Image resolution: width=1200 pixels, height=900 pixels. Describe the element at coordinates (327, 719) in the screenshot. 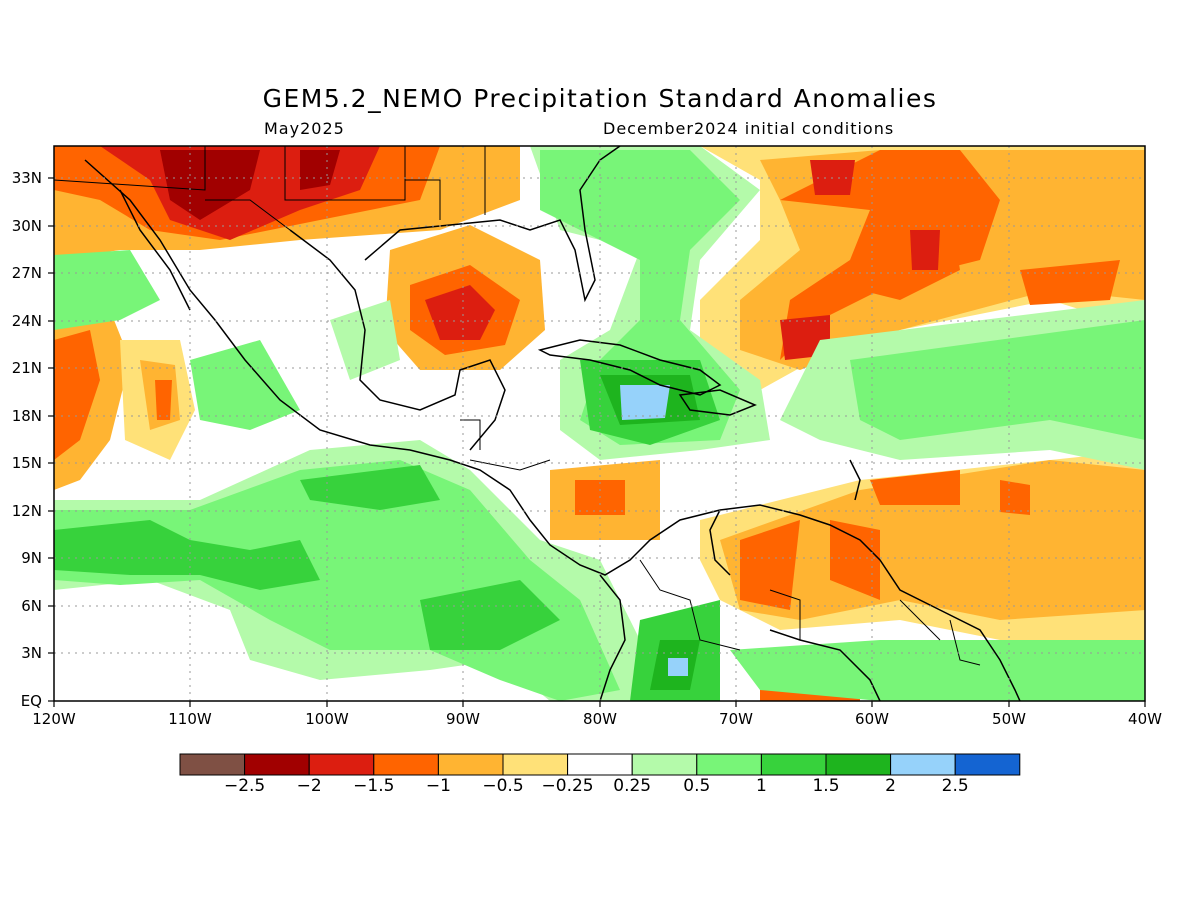

I see `lon-label-100w: 100W` at that location.